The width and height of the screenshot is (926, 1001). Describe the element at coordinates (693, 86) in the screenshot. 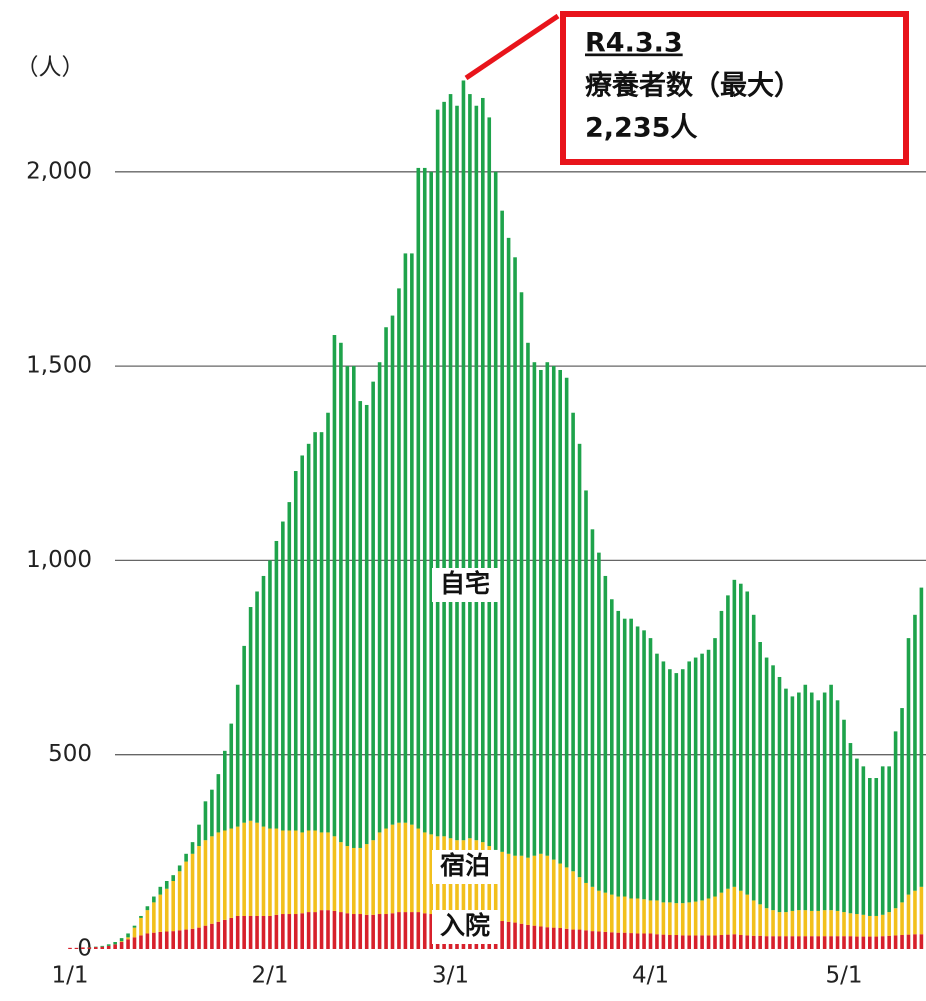

I see `annotation-label: 療養者数（最大）` at that location.